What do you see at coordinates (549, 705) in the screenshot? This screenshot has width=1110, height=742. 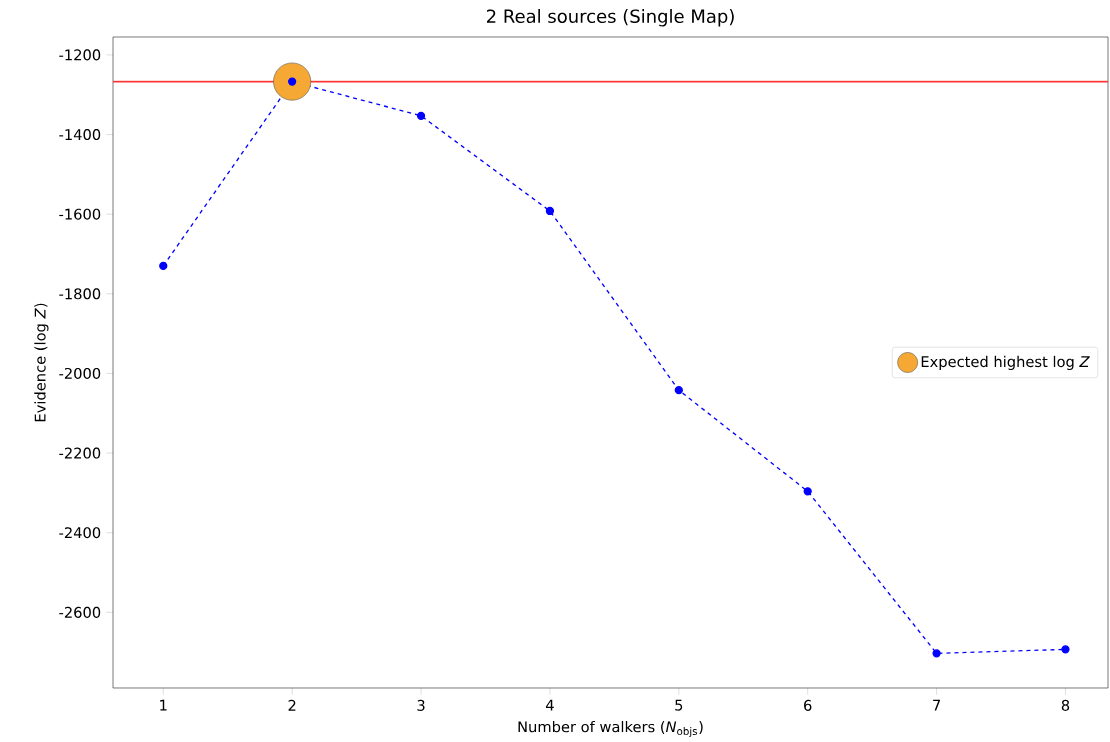 I see `x-tick-label: 4` at bounding box center [549, 705].